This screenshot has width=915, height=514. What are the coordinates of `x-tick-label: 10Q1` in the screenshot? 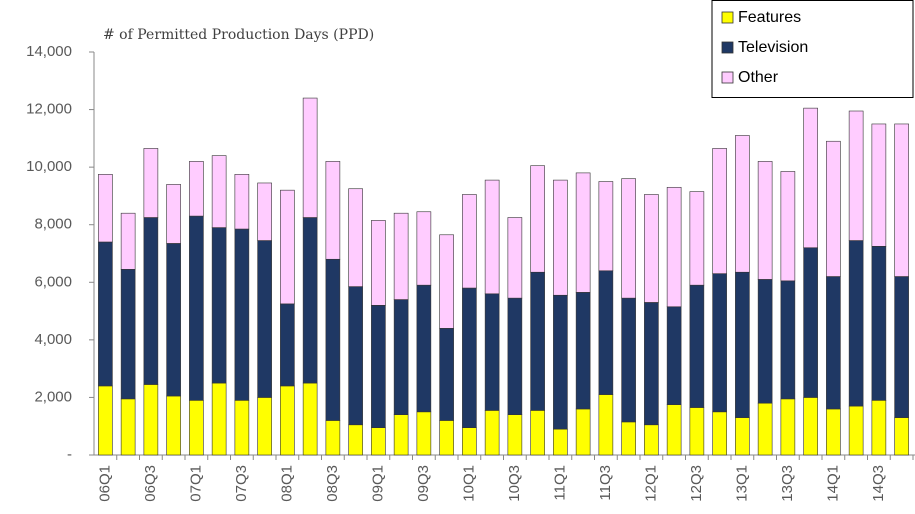 It's located at (468, 483).